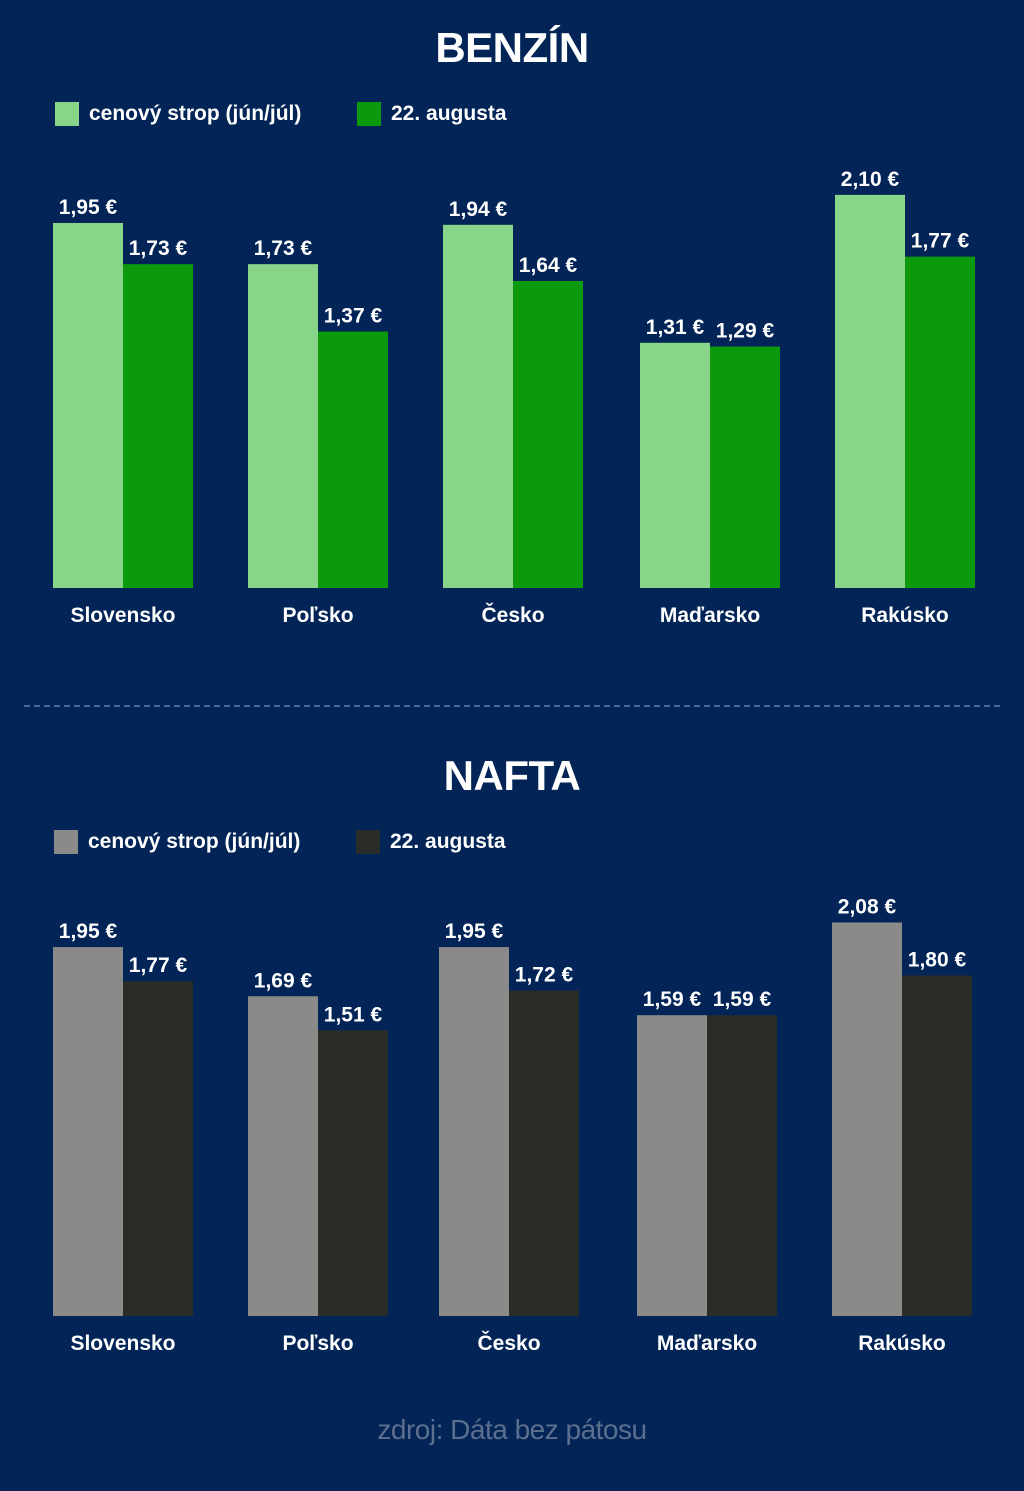  What do you see at coordinates (937, 959) in the screenshot?
I see `nafta-value-label-aug-4: 1,80 €` at bounding box center [937, 959].